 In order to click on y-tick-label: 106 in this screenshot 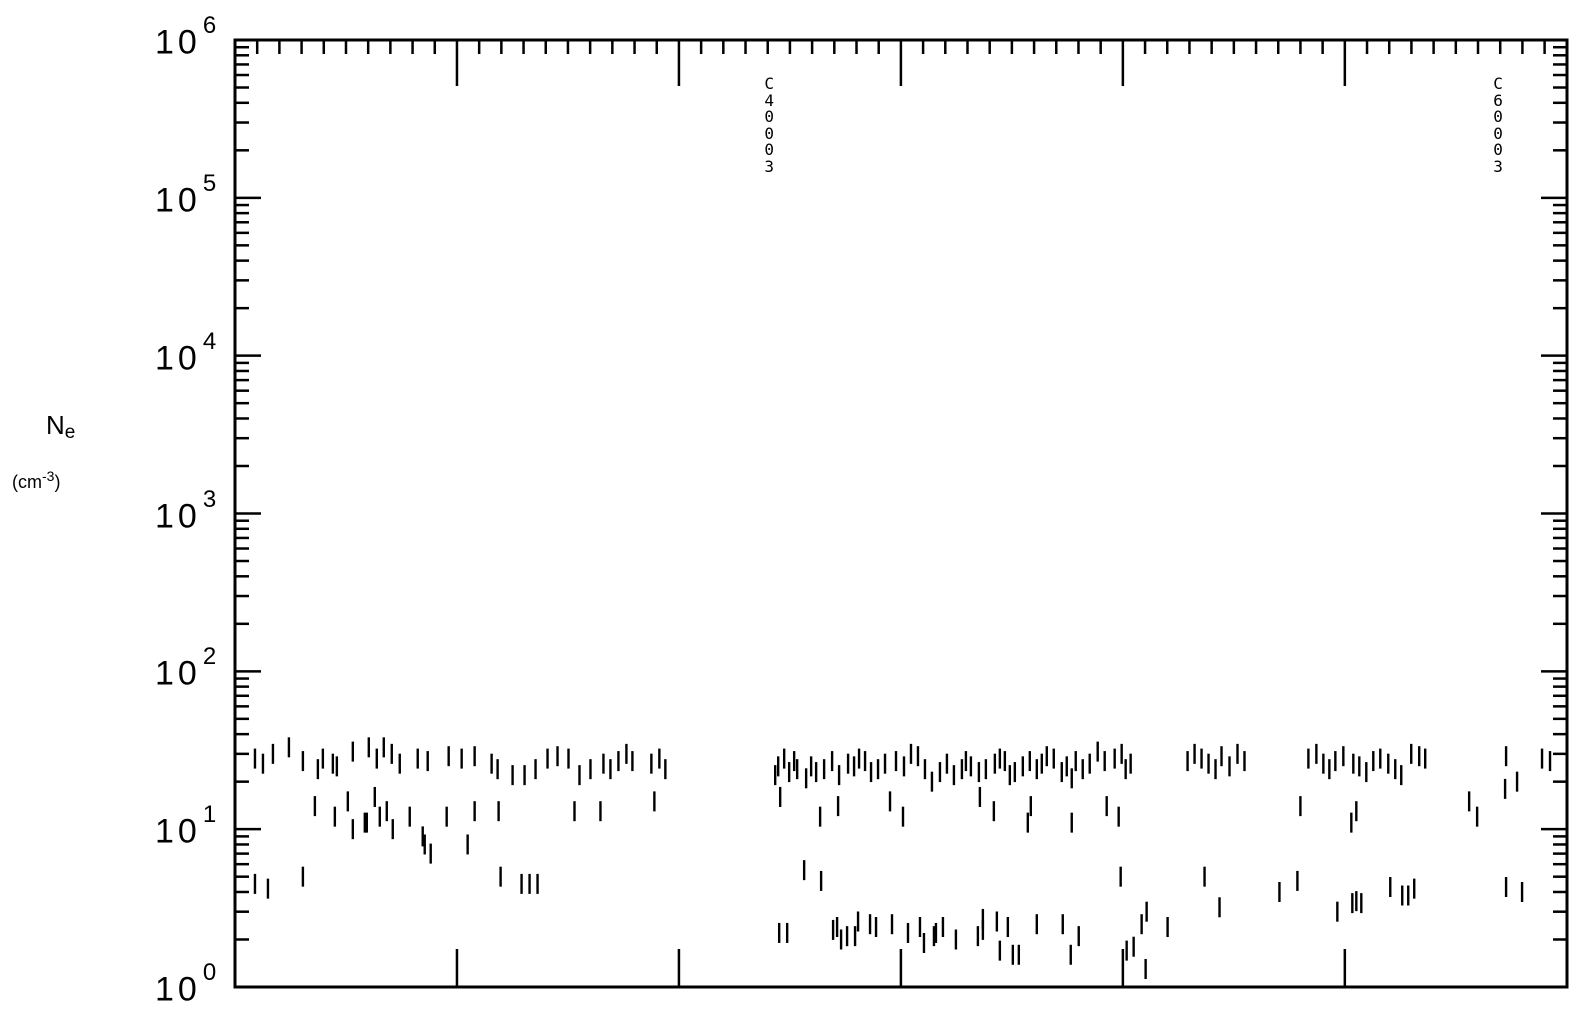, I will do `click(188, 37)`.